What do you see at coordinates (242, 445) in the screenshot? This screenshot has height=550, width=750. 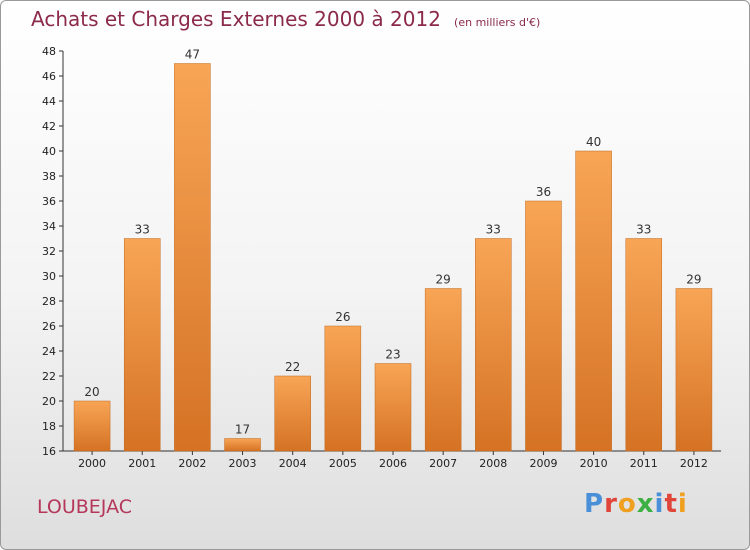 I see `bar-2003` at bounding box center [242, 445].